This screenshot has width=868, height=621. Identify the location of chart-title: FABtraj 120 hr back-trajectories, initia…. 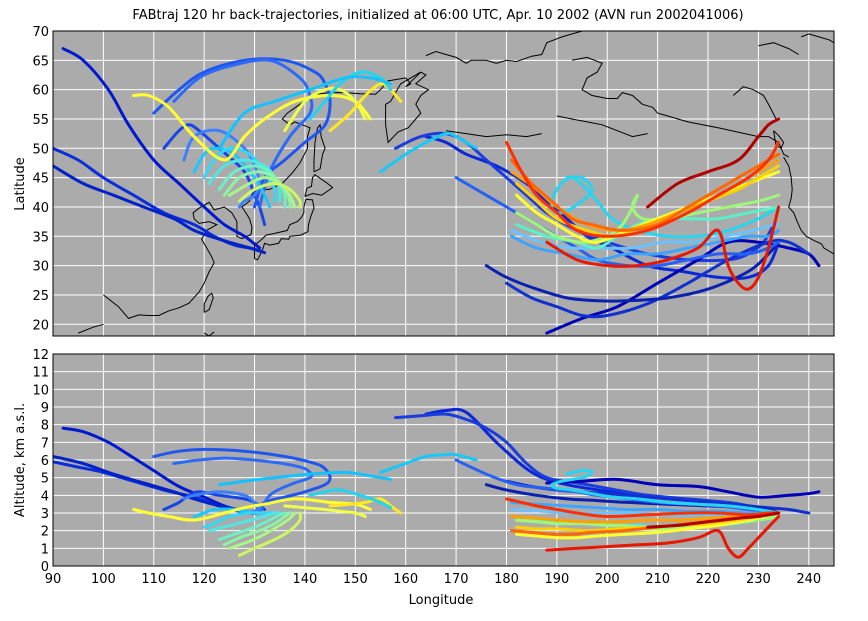
(437, 15).